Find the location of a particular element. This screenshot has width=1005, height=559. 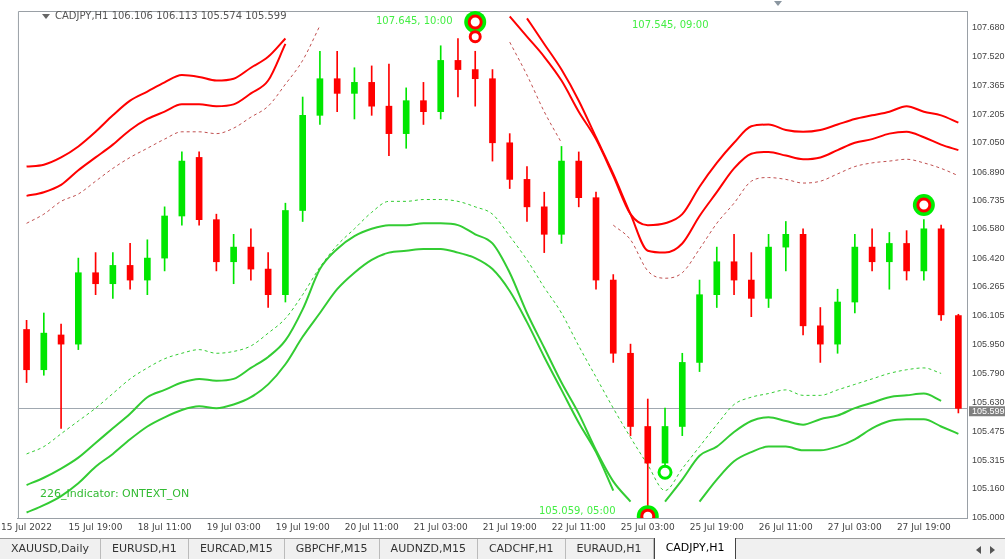

y-tick-label: 105.950 is located at coordinates (988, 343).